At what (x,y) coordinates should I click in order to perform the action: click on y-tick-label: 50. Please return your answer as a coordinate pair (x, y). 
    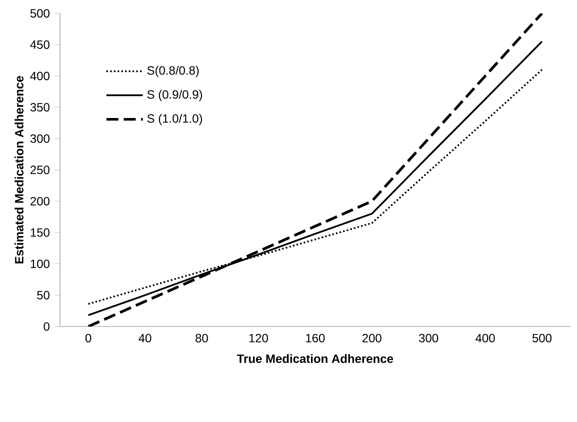
    Looking at the image, I should click on (43, 295).